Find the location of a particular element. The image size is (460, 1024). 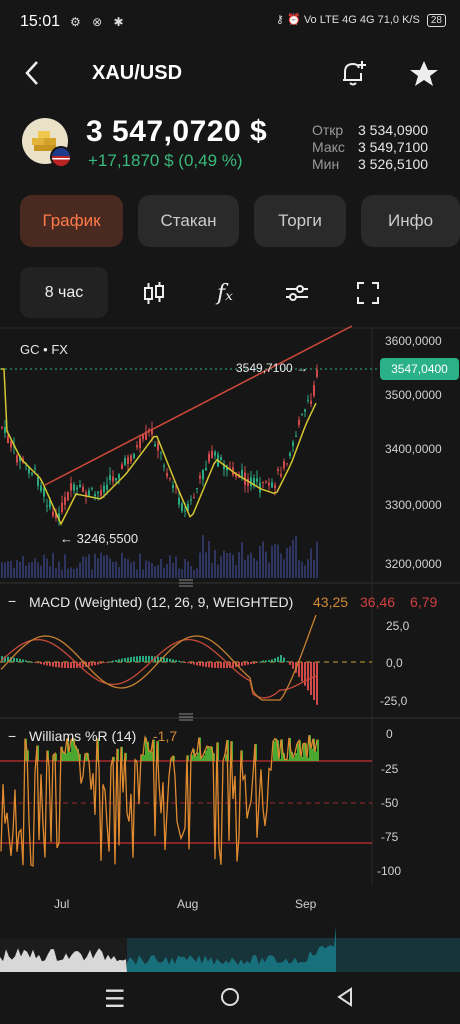

home-circle-icon is located at coordinates (230, 997).